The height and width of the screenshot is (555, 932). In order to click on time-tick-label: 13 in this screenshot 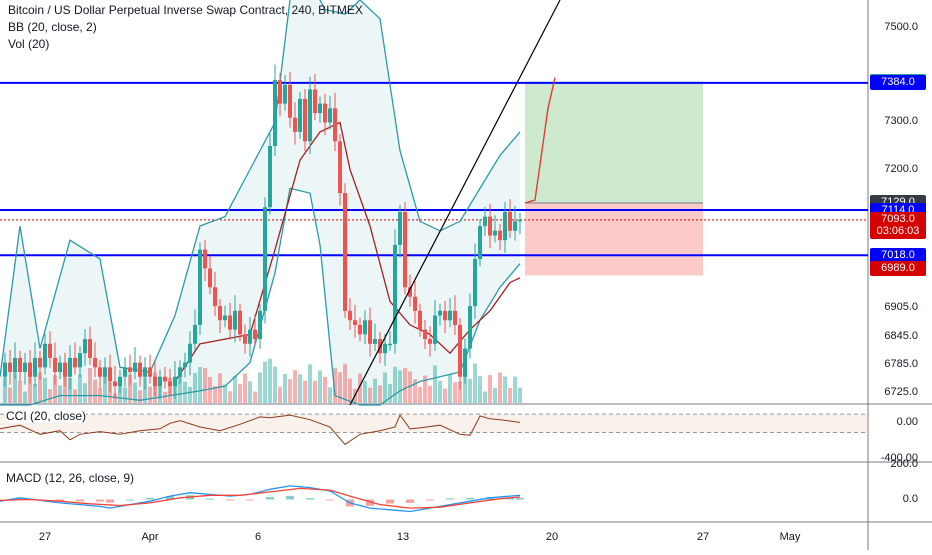, I will do `click(403, 537)`.